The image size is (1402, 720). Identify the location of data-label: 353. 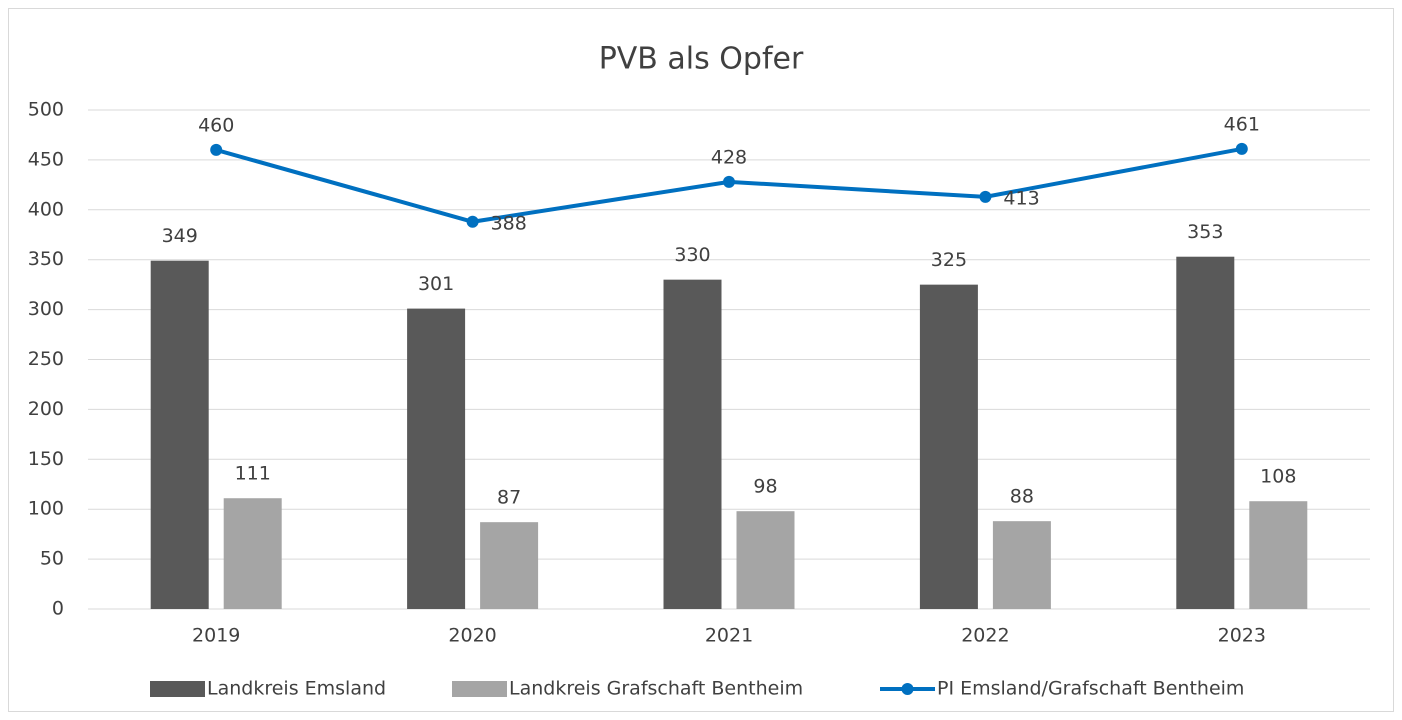
(1205, 232).